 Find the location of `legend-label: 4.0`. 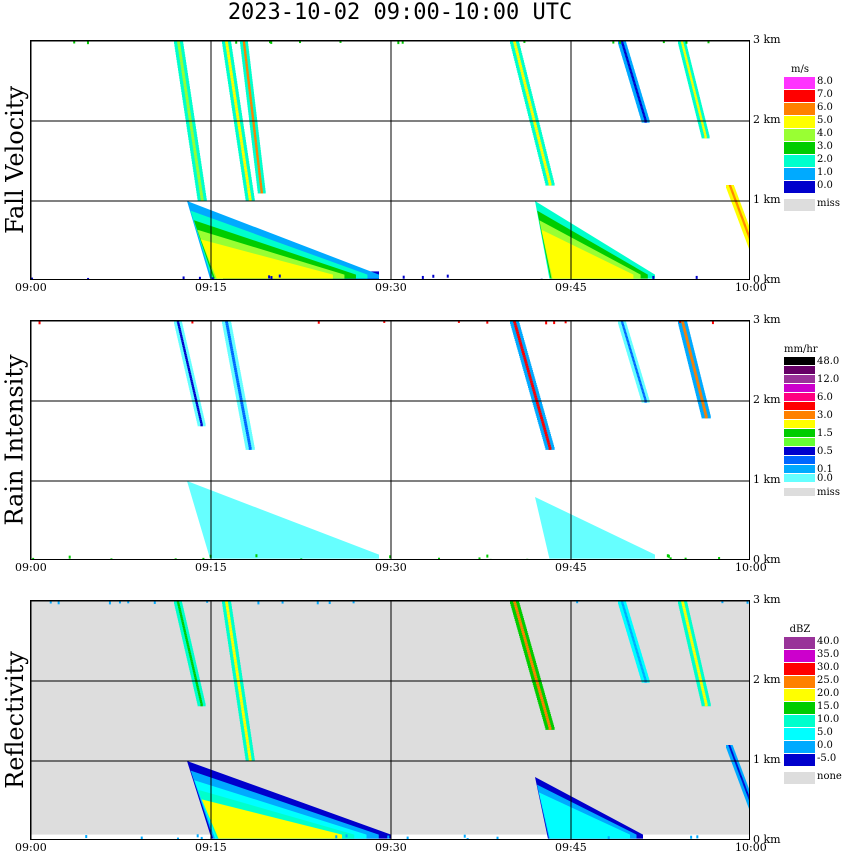

legend-label: 4.0 is located at coordinates (825, 133).